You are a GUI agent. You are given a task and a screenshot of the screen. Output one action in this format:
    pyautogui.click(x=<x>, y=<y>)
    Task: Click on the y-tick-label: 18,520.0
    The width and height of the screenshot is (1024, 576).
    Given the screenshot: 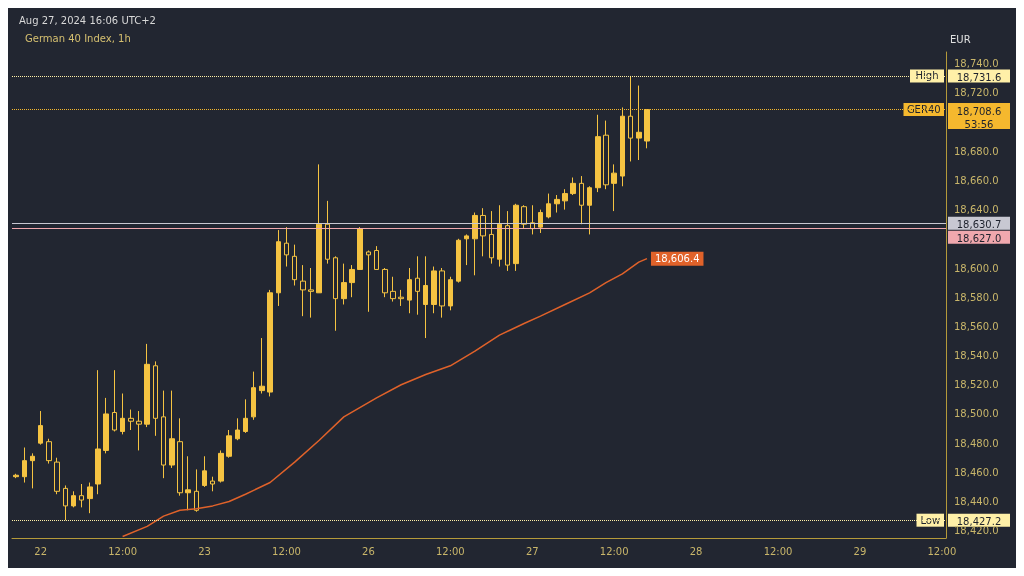 What is the action you would take?
    pyautogui.click(x=976, y=385)
    